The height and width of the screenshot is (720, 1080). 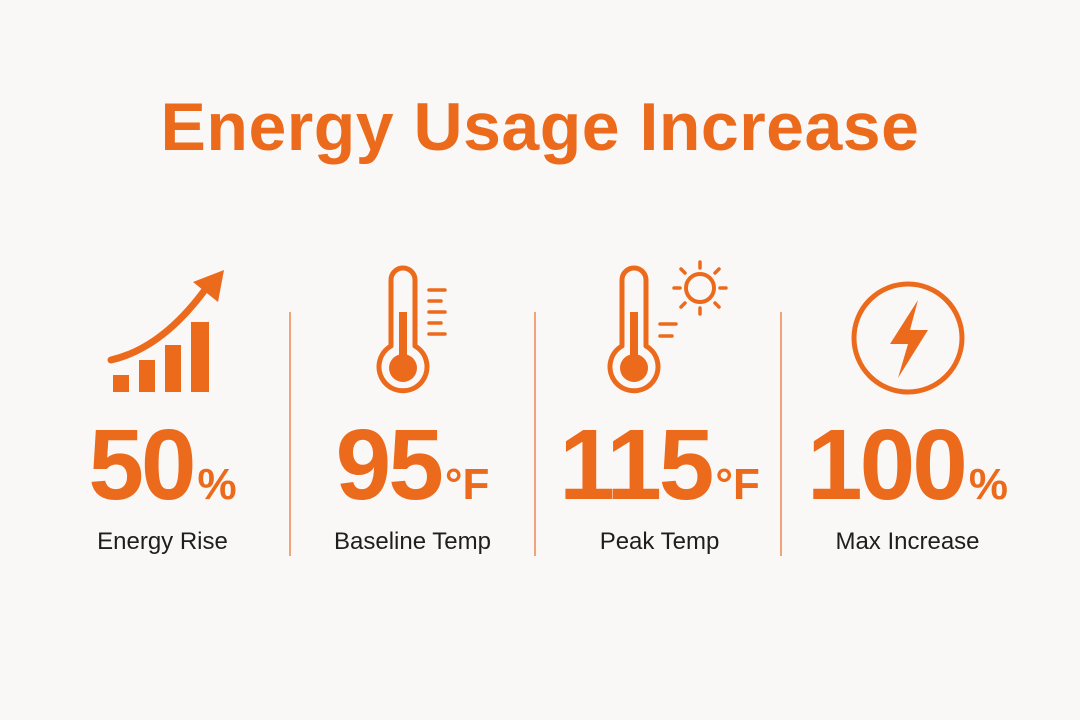 I want to click on stat-number: 115, so click(x=636, y=465).